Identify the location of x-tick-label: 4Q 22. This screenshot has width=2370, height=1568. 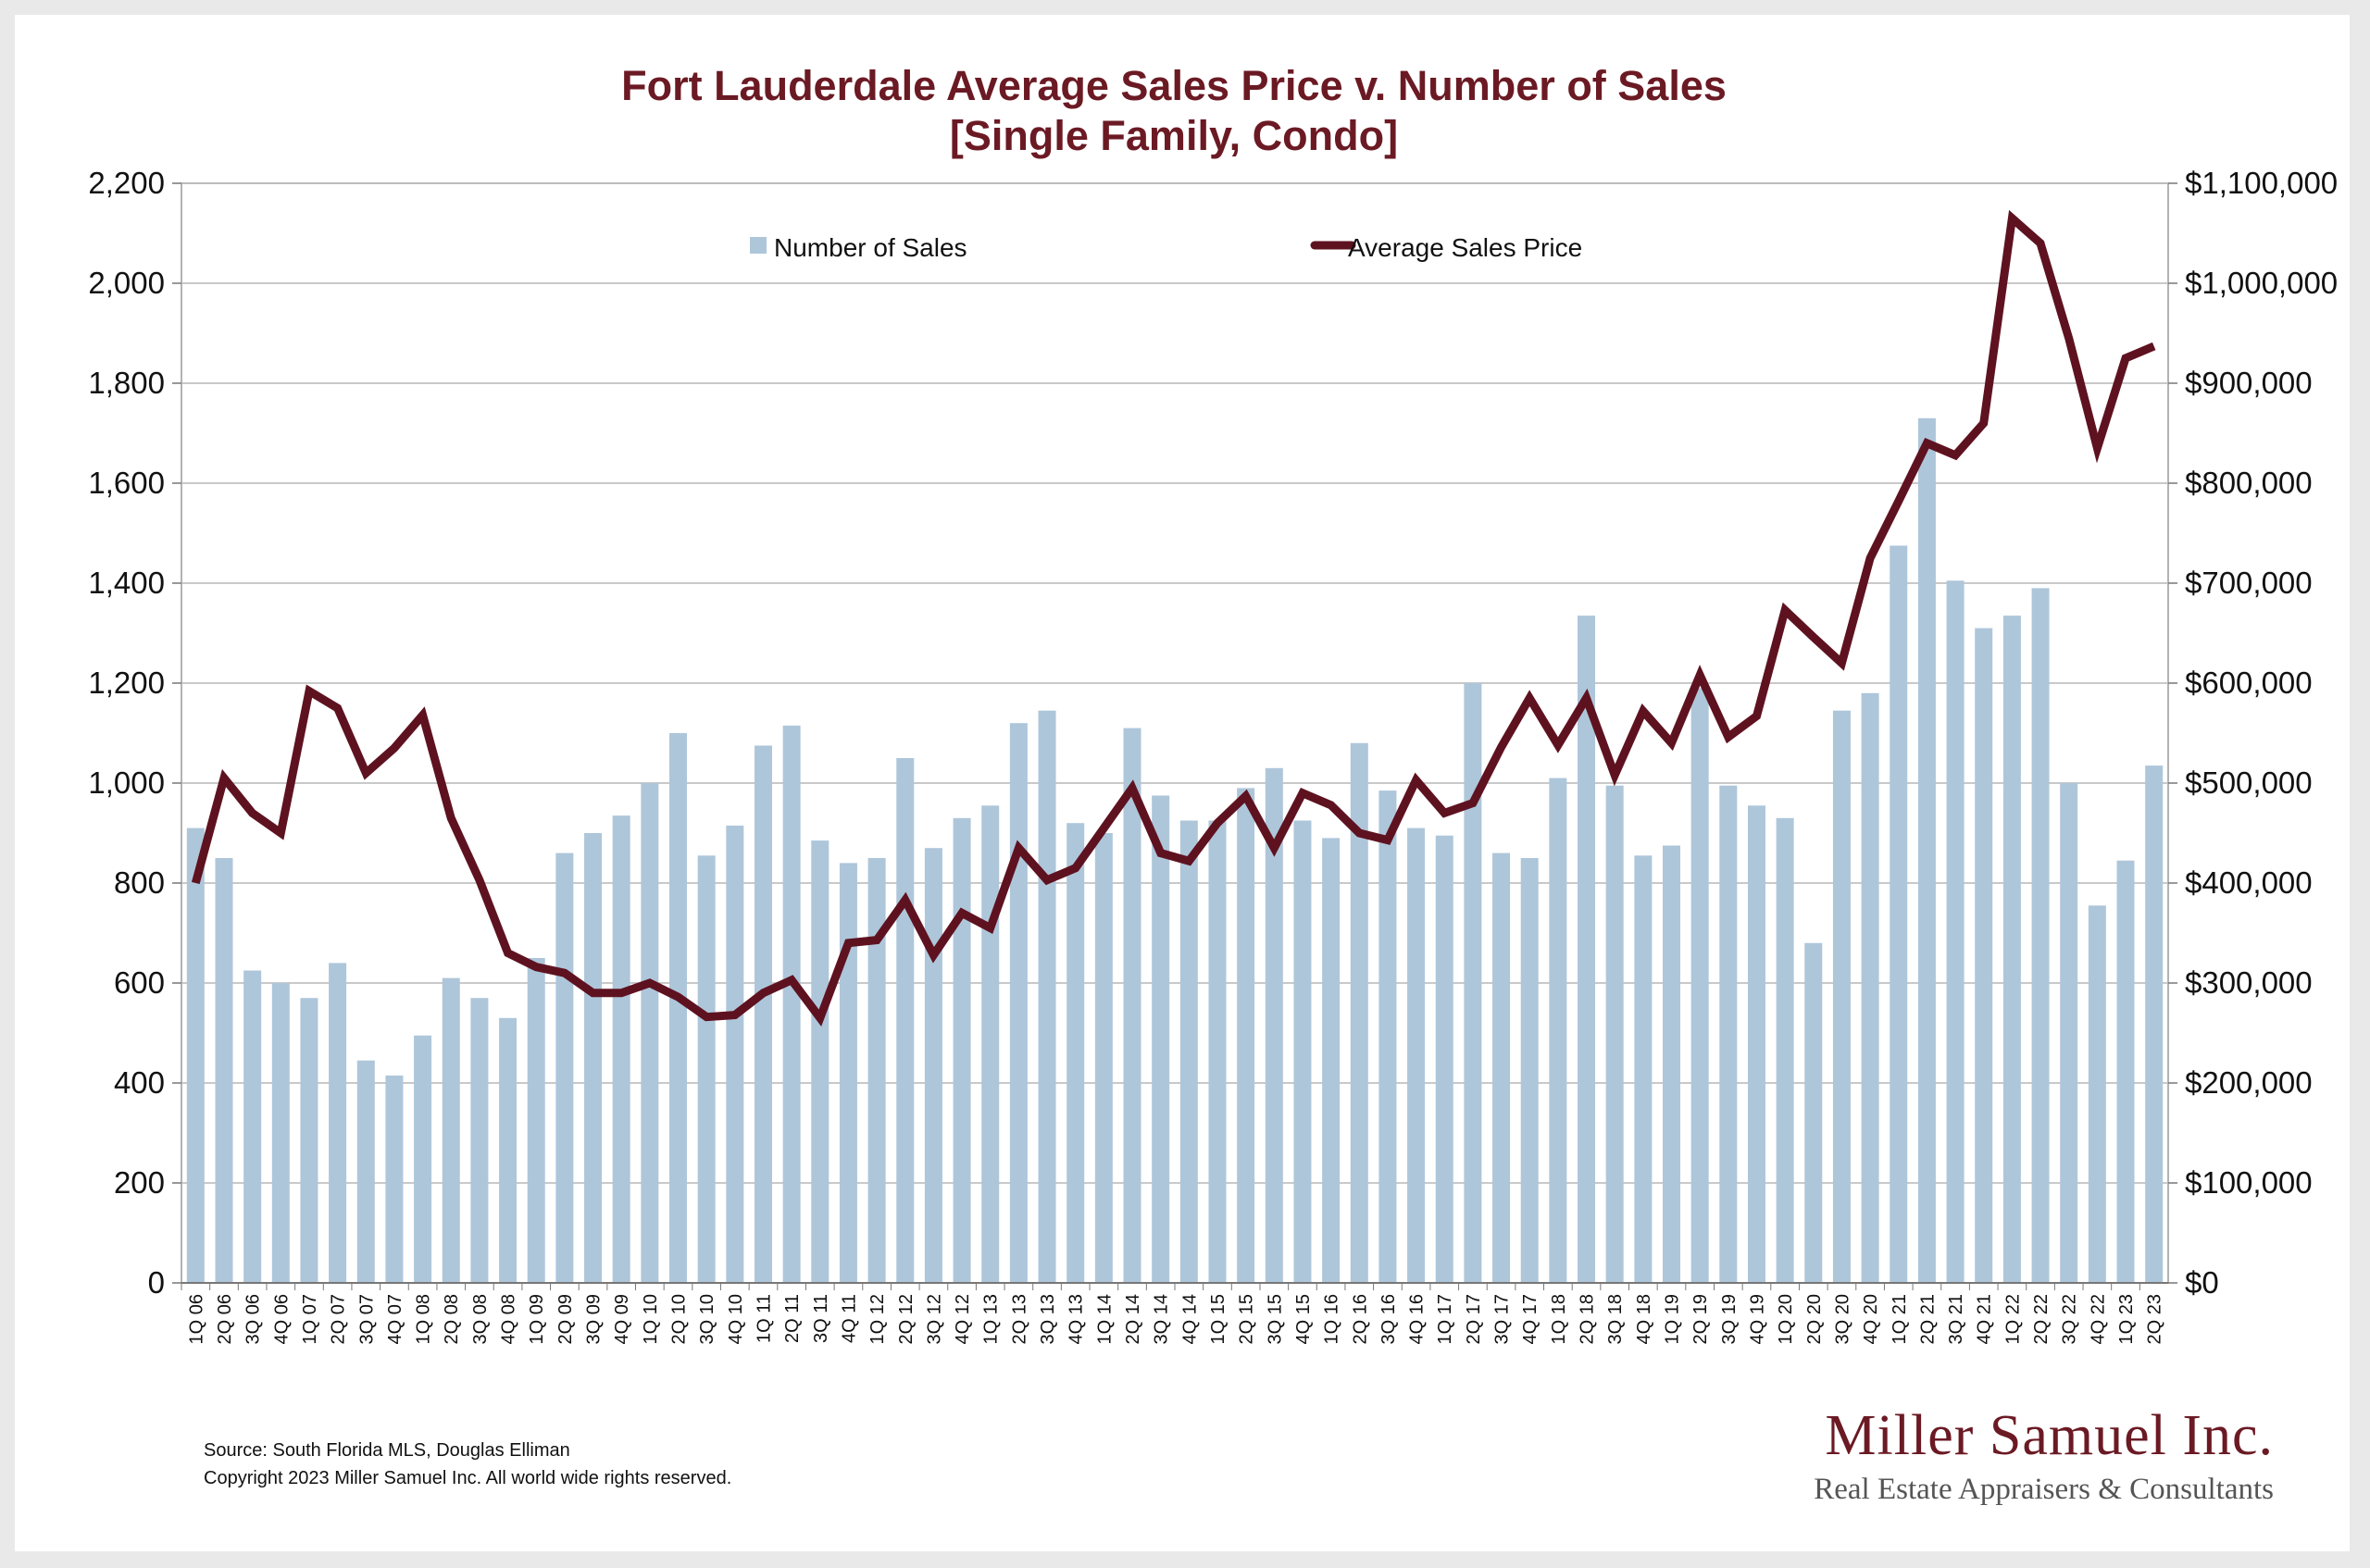
(2098, 1319).